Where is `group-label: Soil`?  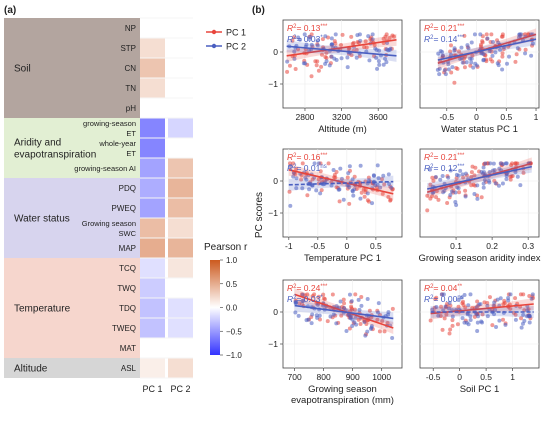
group-label: Soil is located at coordinates (22, 69).